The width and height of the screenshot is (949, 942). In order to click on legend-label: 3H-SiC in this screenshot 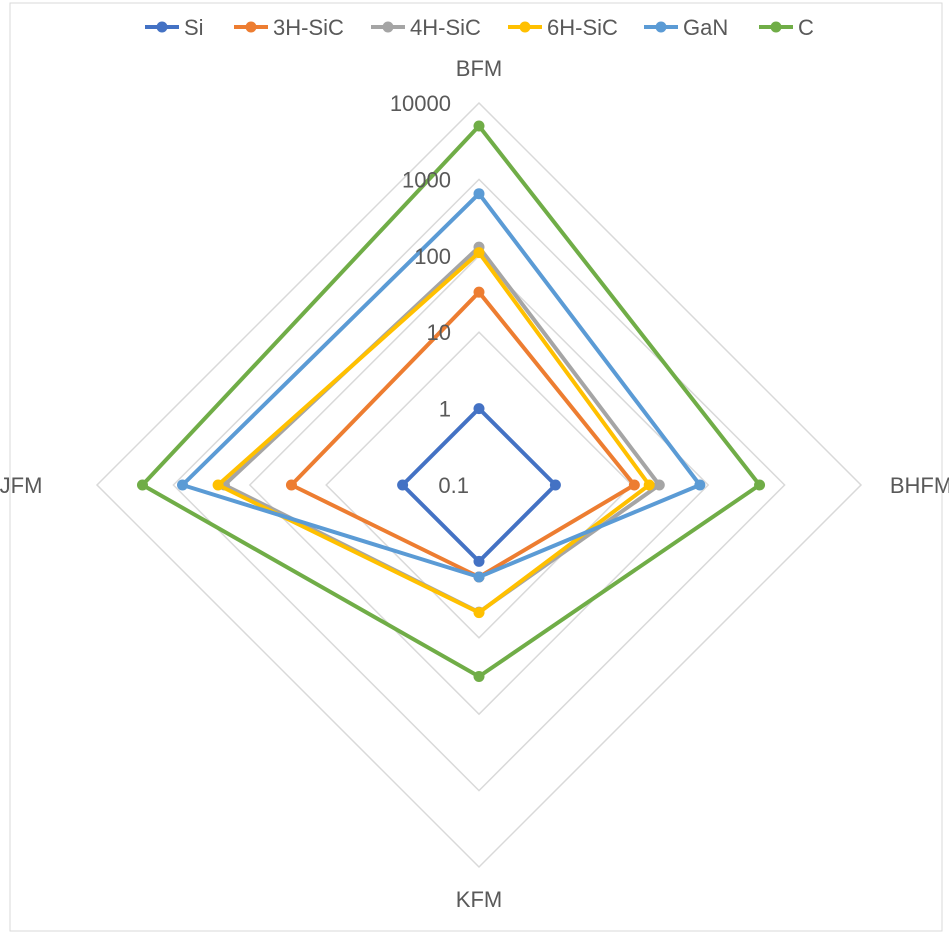, I will do `click(308, 27)`.